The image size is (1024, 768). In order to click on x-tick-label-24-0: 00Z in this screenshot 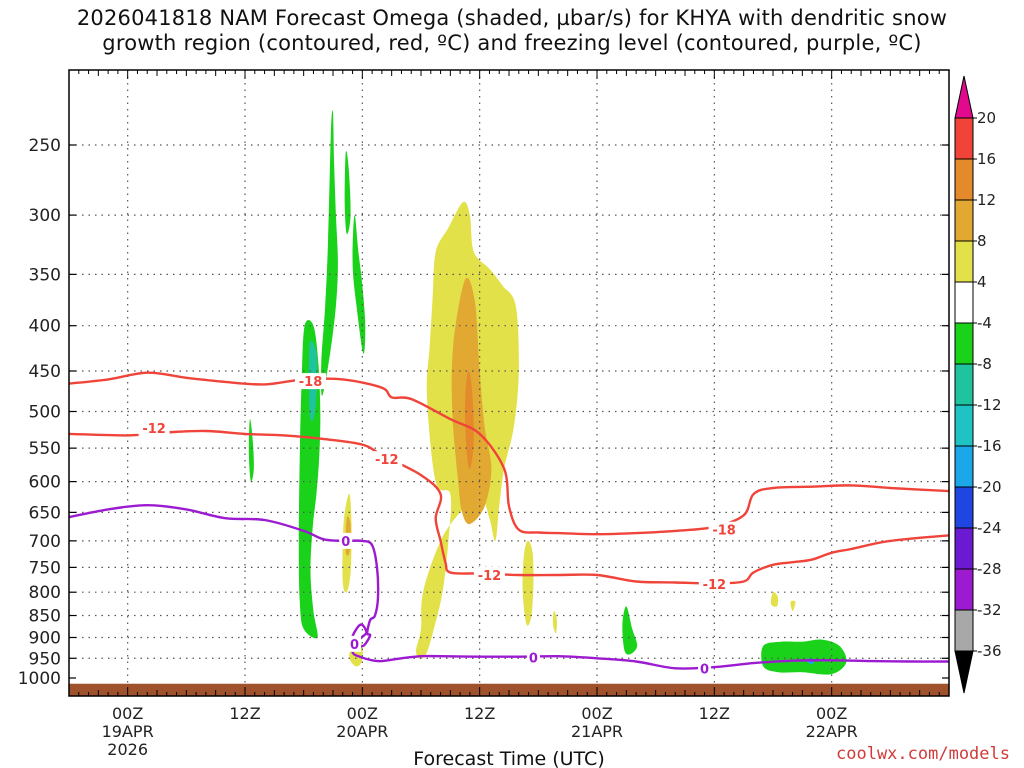, I will do `click(362, 713)`.